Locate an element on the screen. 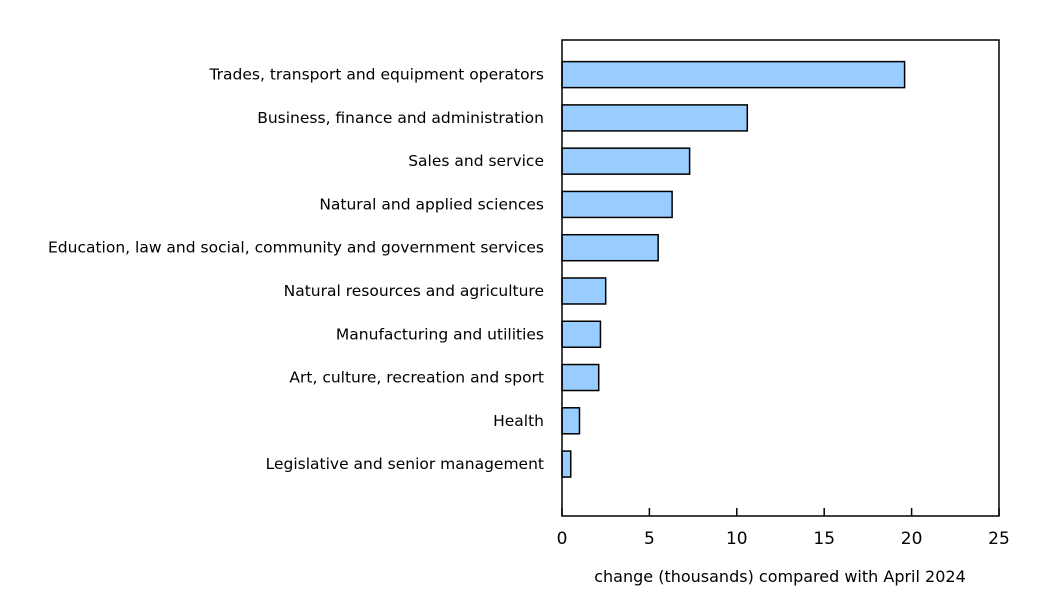 This screenshot has width=1037, height=596. category-label: Sales and service is located at coordinates (476, 161).